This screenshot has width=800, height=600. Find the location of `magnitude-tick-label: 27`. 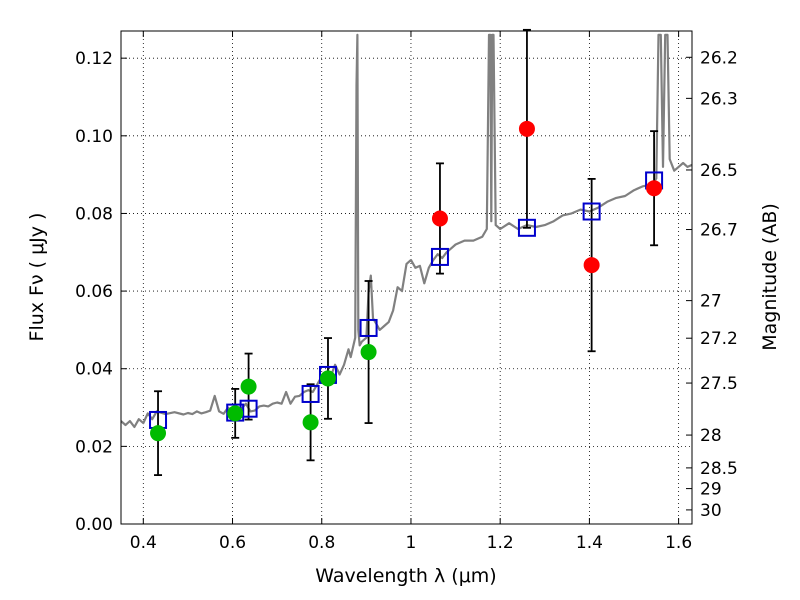

magnitude-tick-label: 27 is located at coordinates (711, 302).